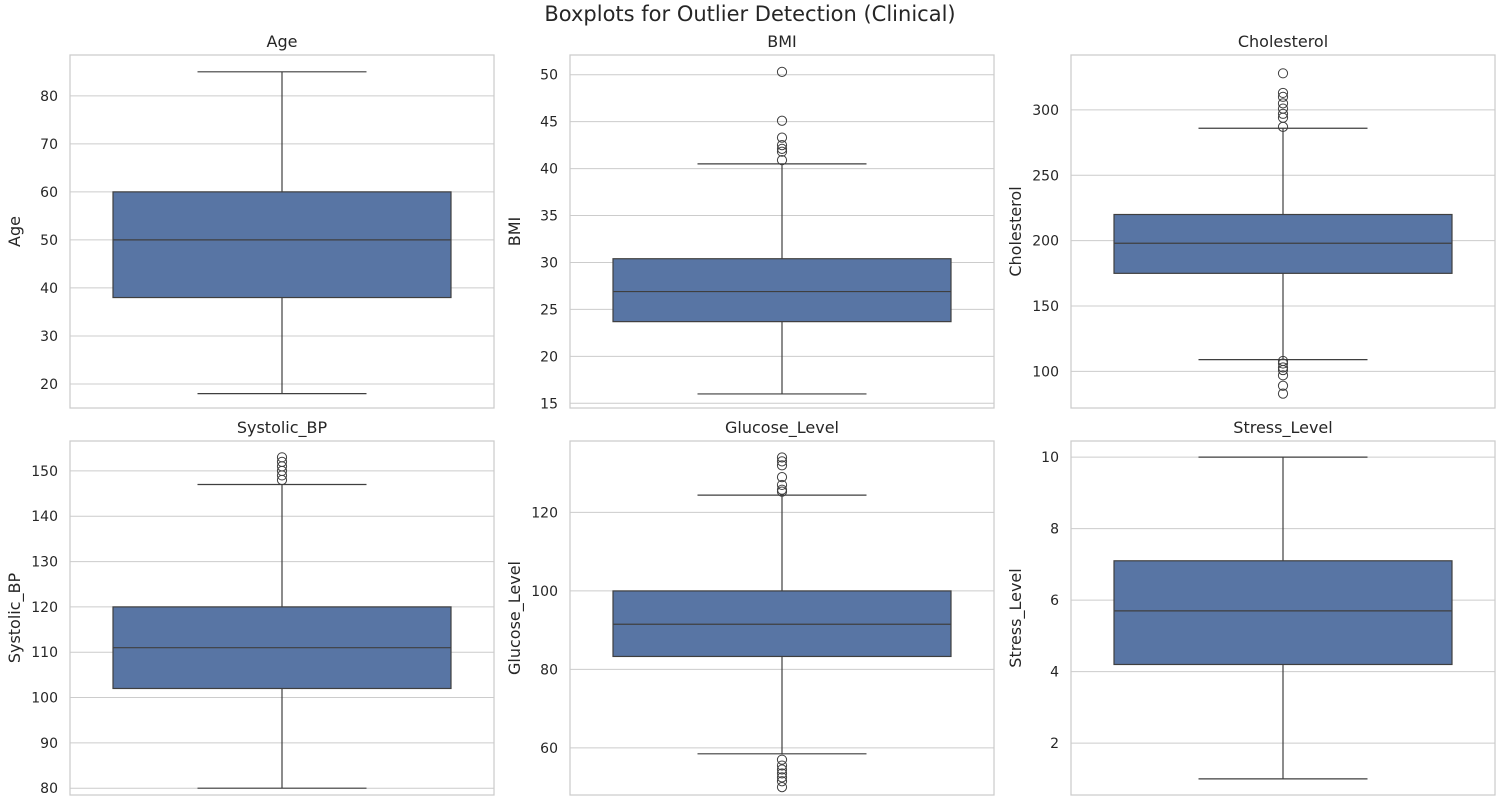  Describe the element at coordinates (1054, 744) in the screenshot. I see `y-tick-label: 2` at that location.